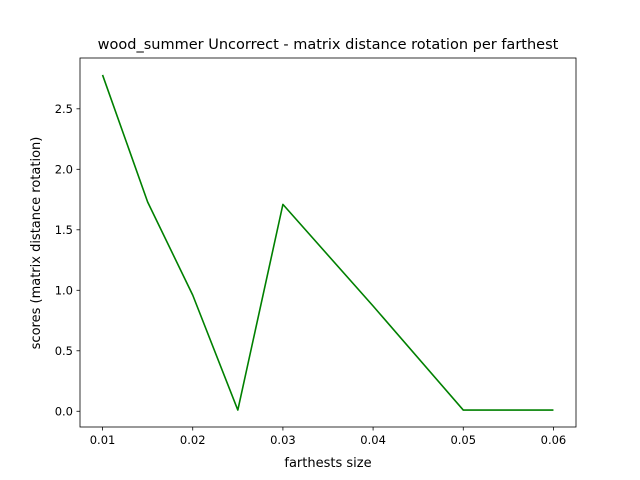 The image size is (640, 480). What do you see at coordinates (327, 463) in the screenshot?
I see `x-axis-label: farthests size` at bounding box center [327, 463].